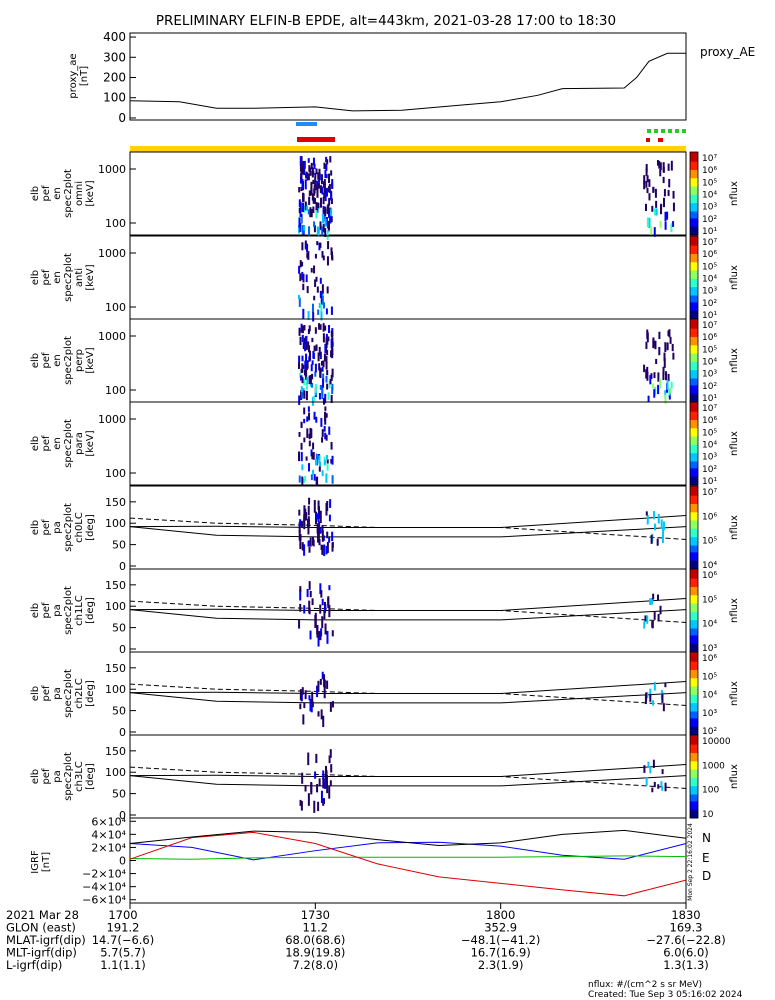 The image size is (775, 1000). I want to click on panel-ylabel-line: ch2LC, so click(79, 693).